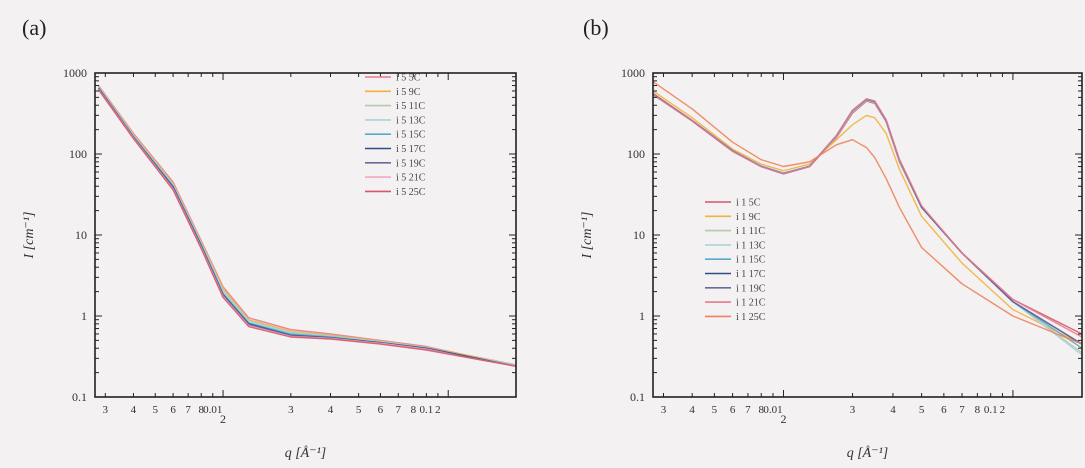 This screenshot has height=468, width=1085. Describe the element at coordinates (408, 78) in the screenshot. I see `legend-entry: i 5 5C` at that location.